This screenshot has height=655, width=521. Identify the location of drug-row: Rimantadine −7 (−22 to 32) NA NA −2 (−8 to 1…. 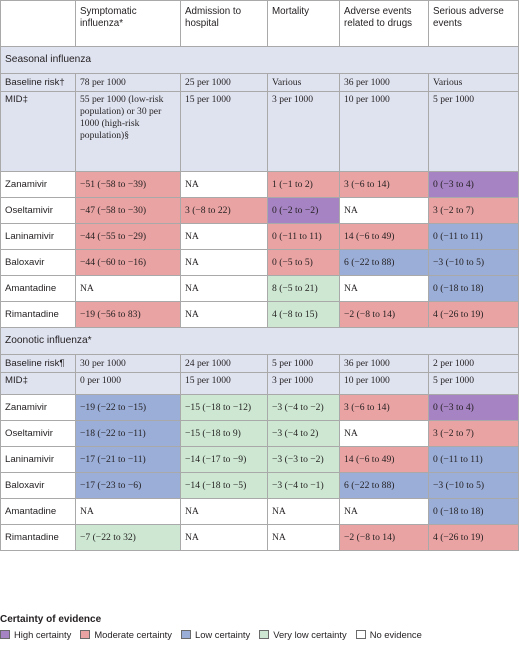
(259, 537).